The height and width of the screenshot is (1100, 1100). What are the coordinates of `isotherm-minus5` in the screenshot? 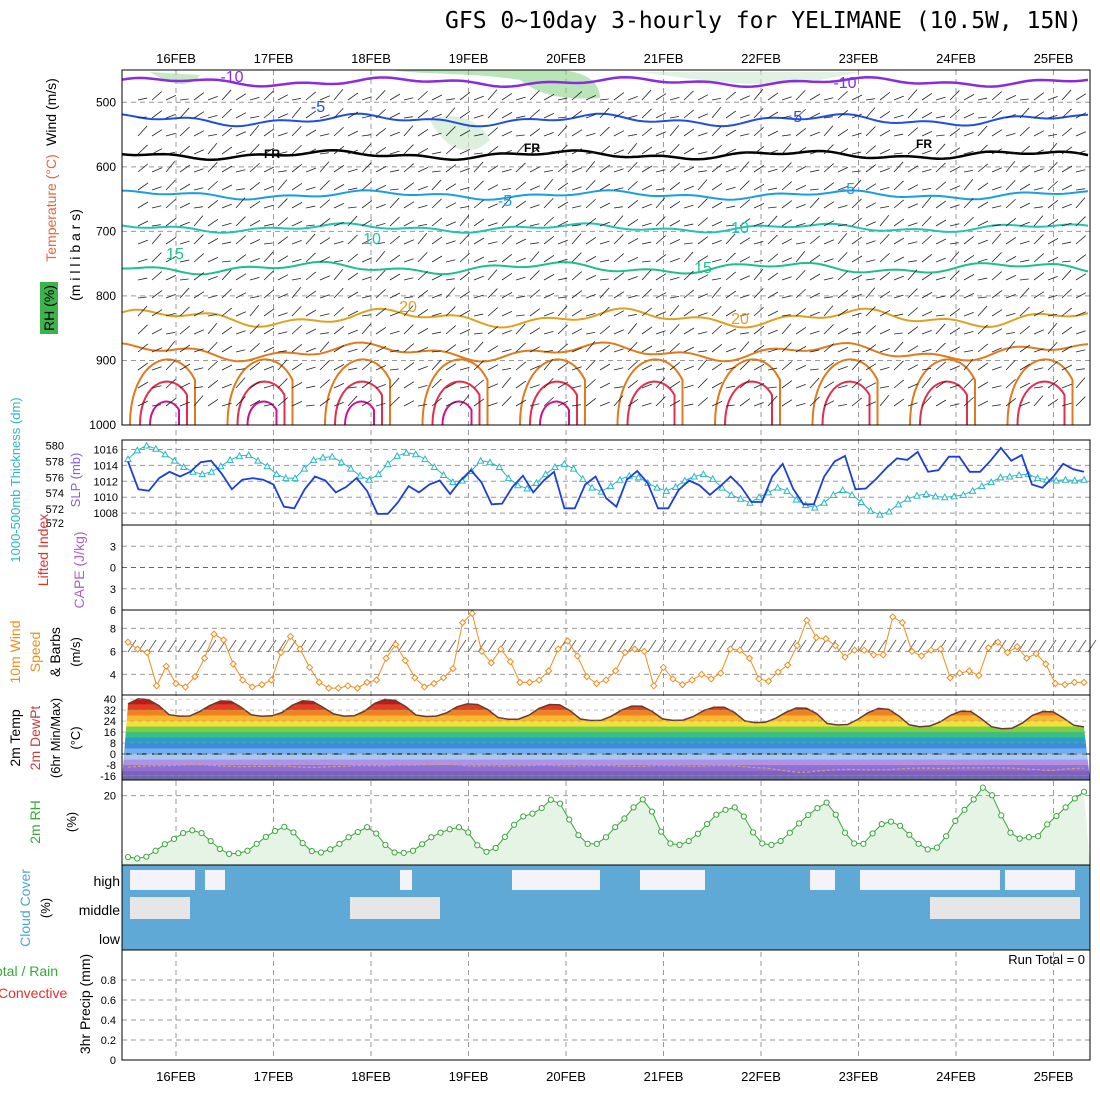 It's located at (605, 120).